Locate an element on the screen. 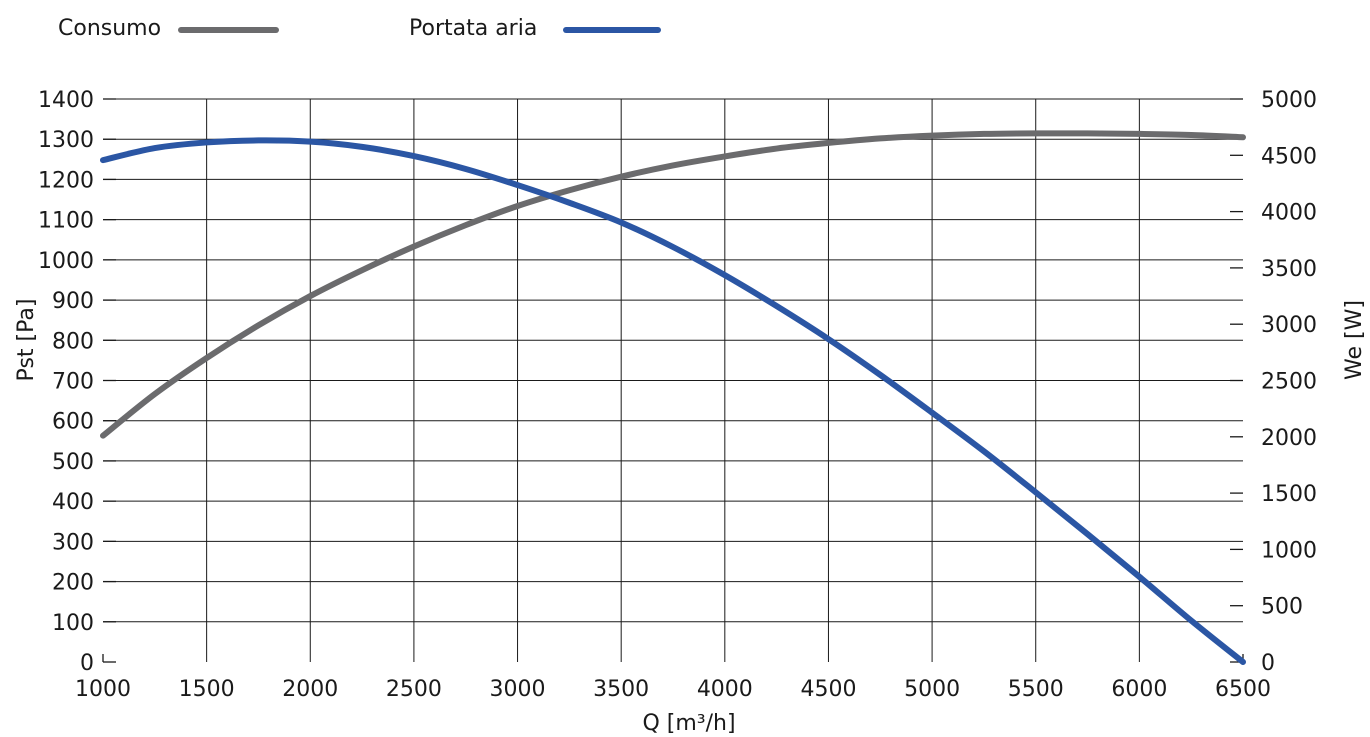 This screenshot has width=1370, height=737. y-left-tick-label: 300 is located at coordinates (73, 542).